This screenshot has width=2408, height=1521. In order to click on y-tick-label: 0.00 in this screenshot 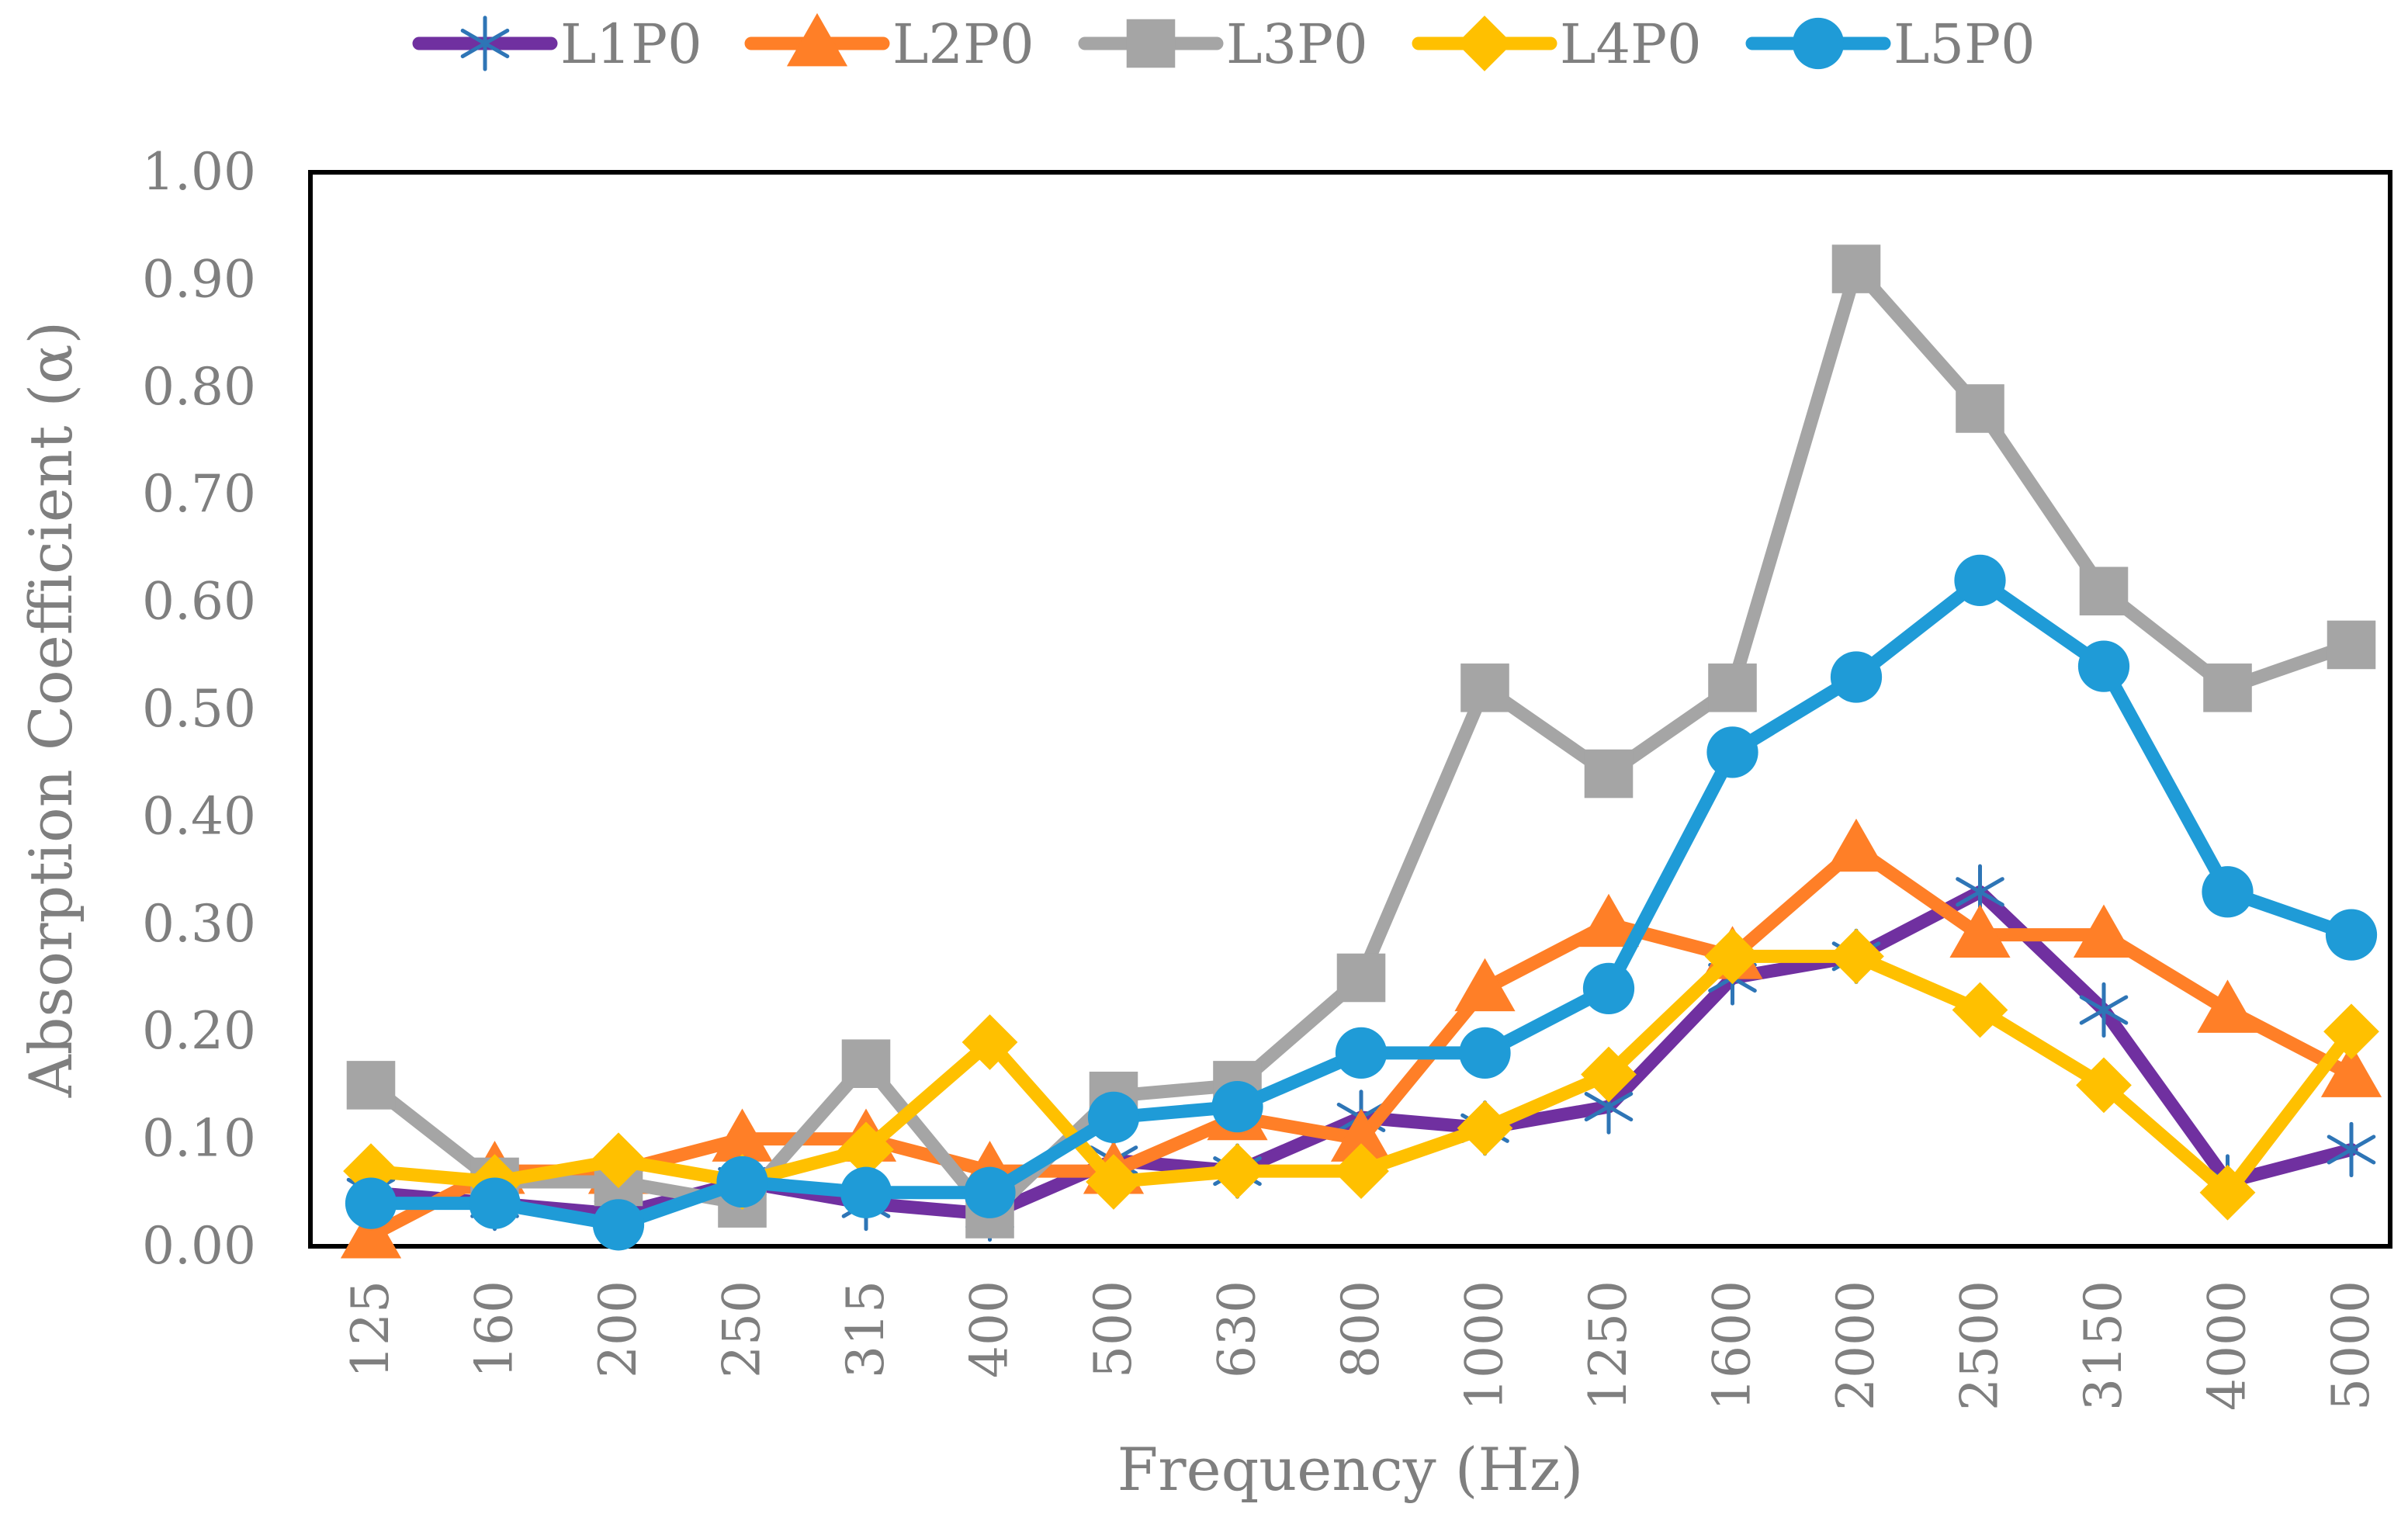, I will do `click(199, 1246)`.